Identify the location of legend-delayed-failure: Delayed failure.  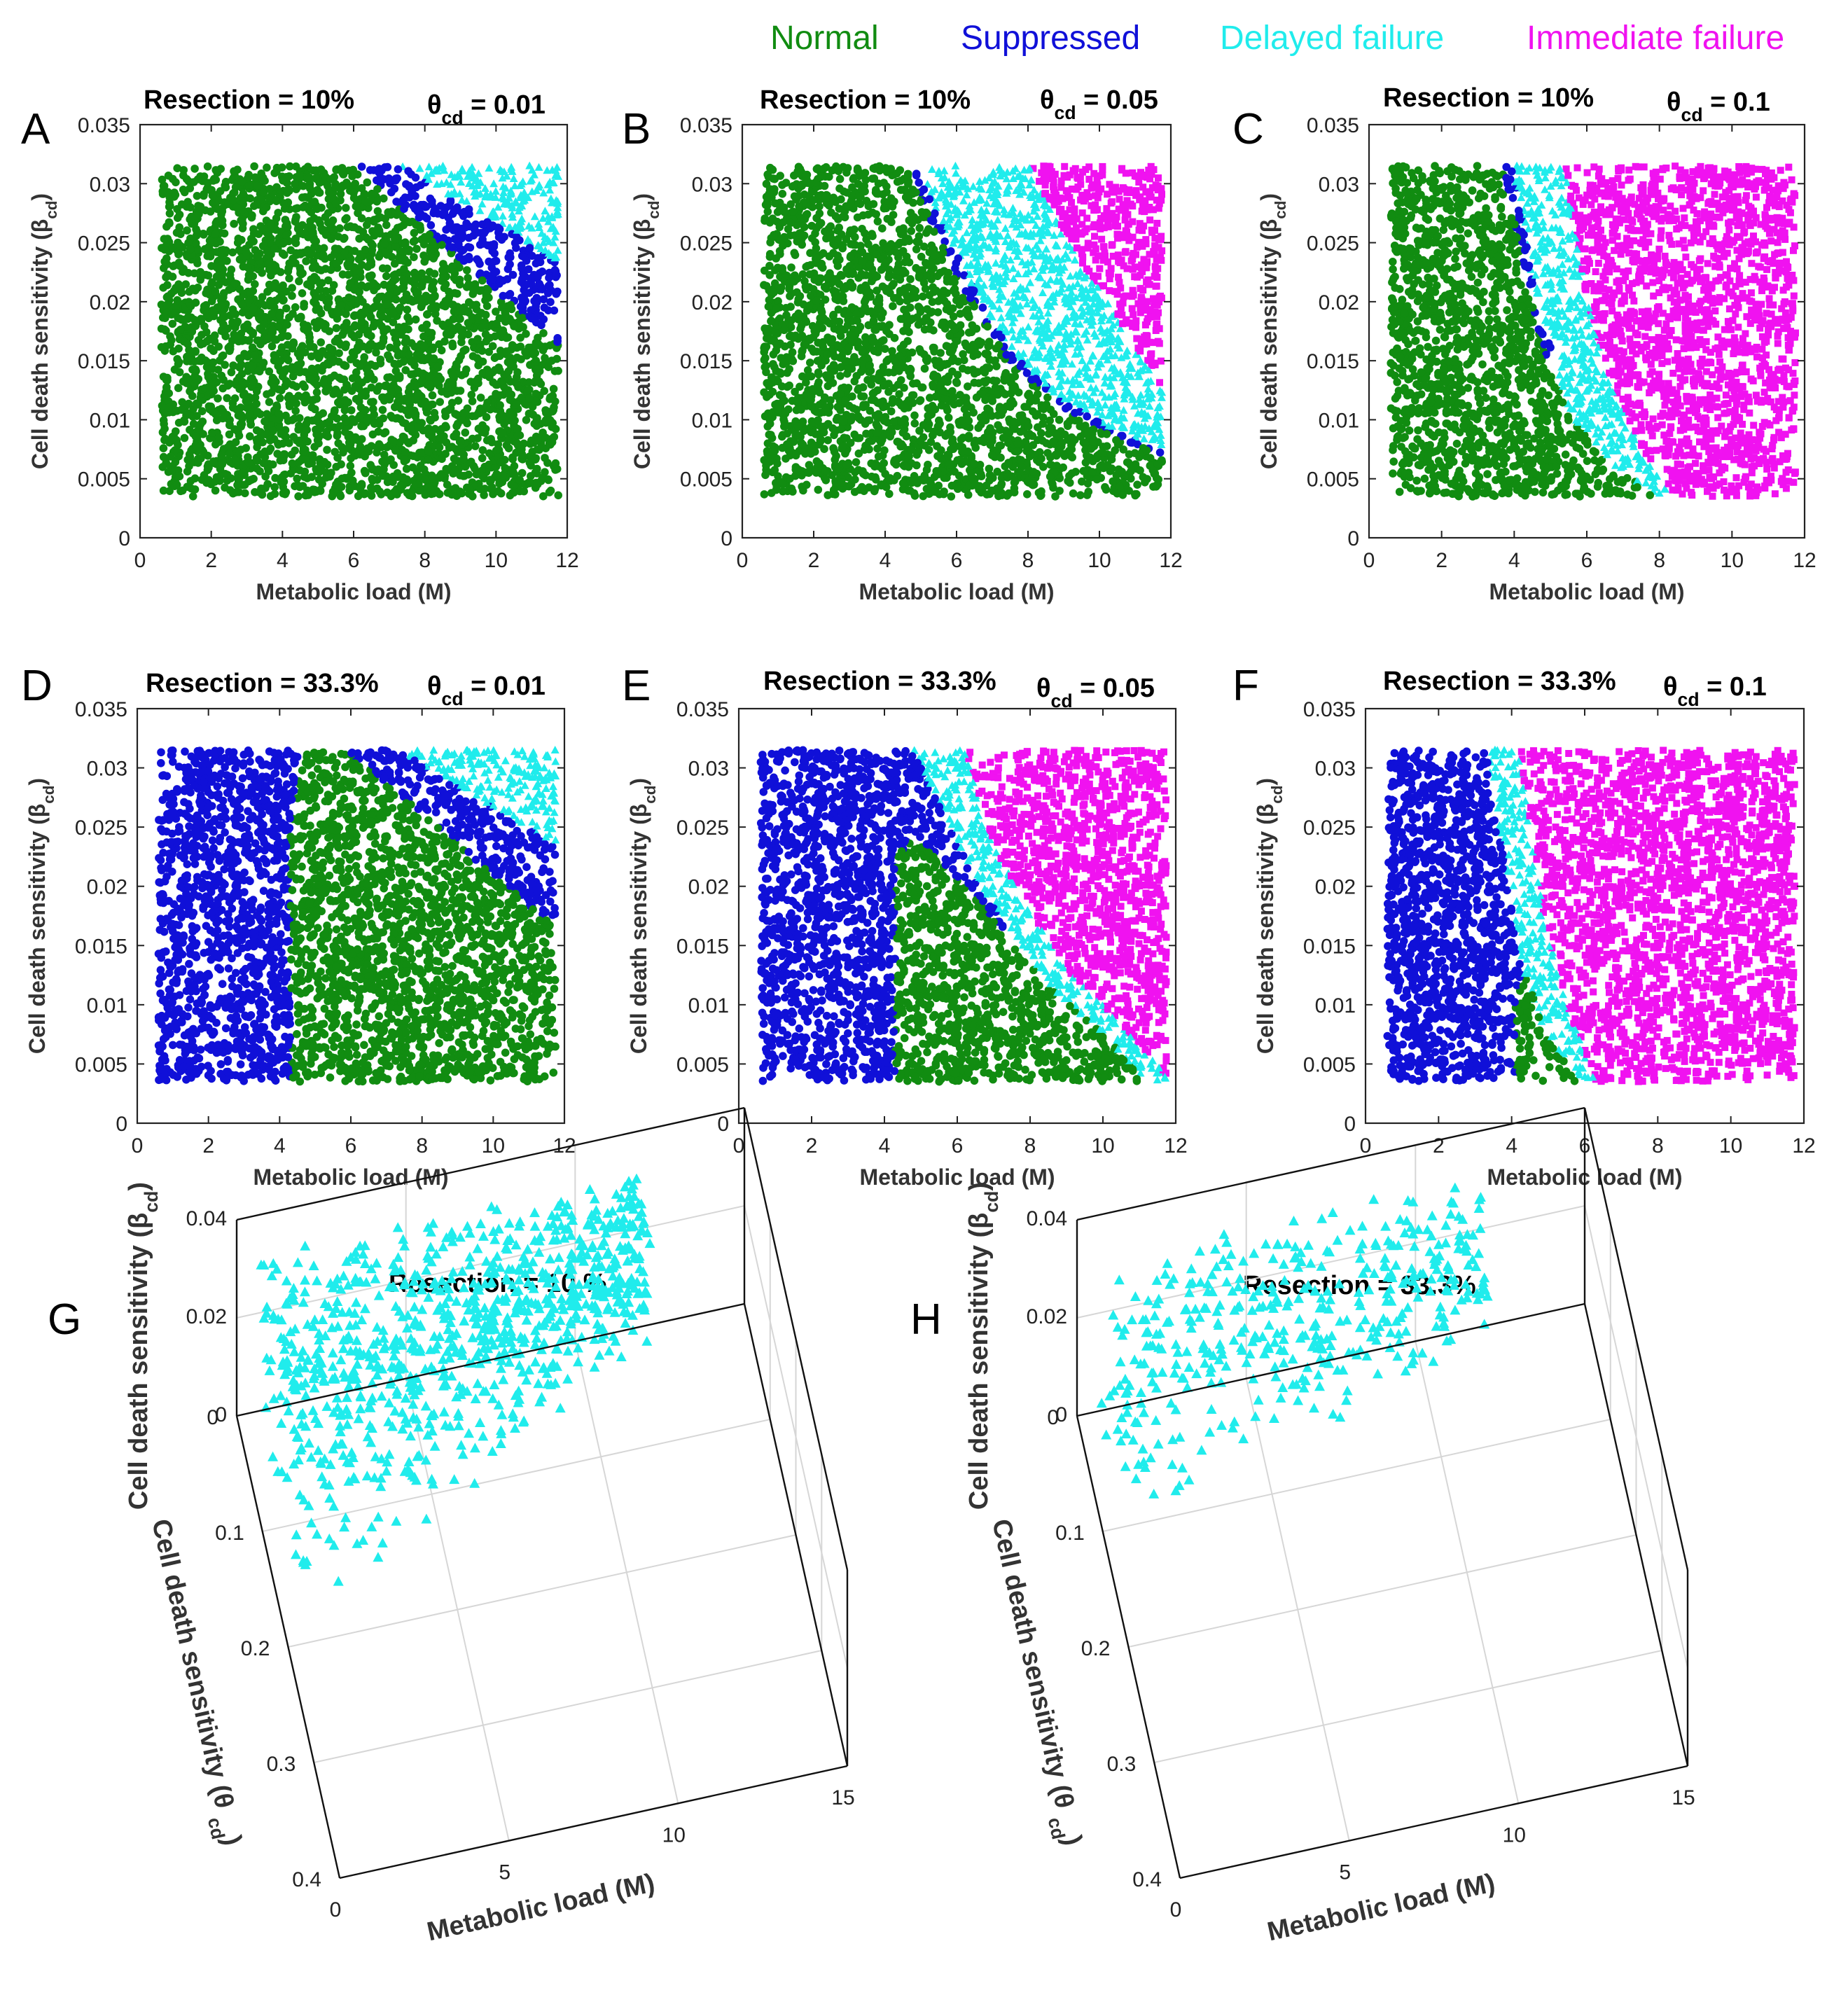
(1332, 38).